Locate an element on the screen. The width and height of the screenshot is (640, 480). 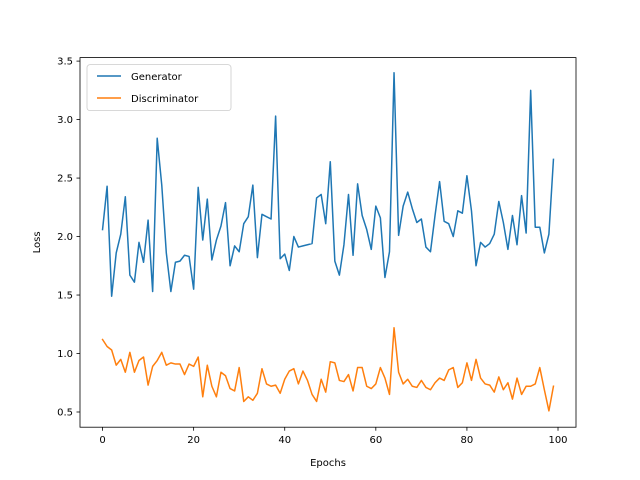
legend: Generator Discriminator is located at coordinates (159, 87).